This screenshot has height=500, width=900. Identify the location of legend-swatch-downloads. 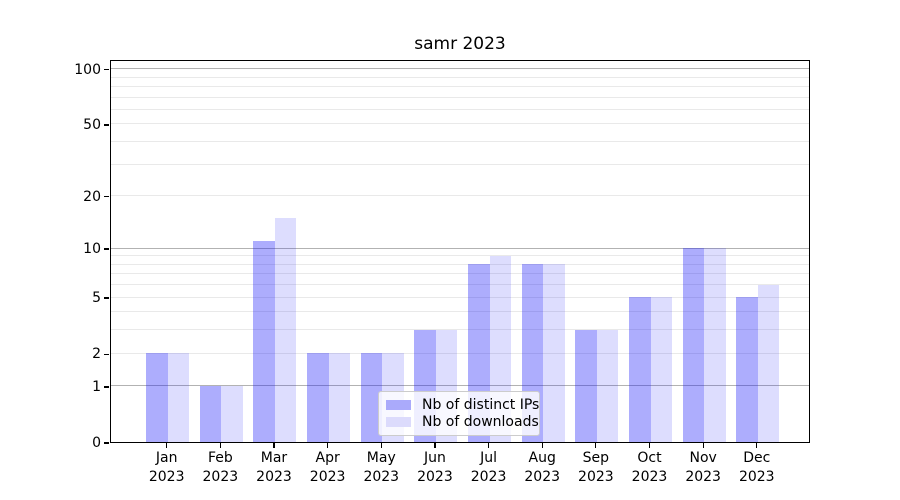
(398, 422).